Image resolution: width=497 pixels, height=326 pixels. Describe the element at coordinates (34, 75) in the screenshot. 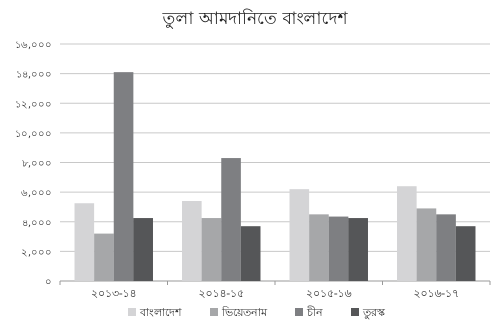

I see `y-tick-label: ১৪,০০০` at that location.